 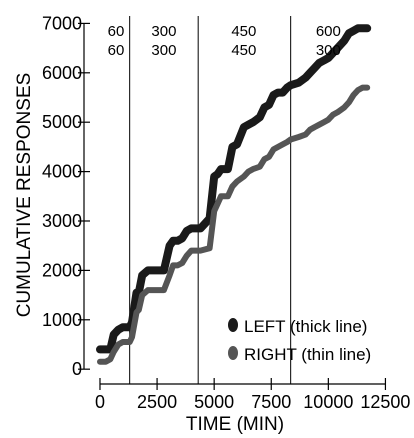 I want to click on y-tick-label: 0, so click(x=77, y=369).